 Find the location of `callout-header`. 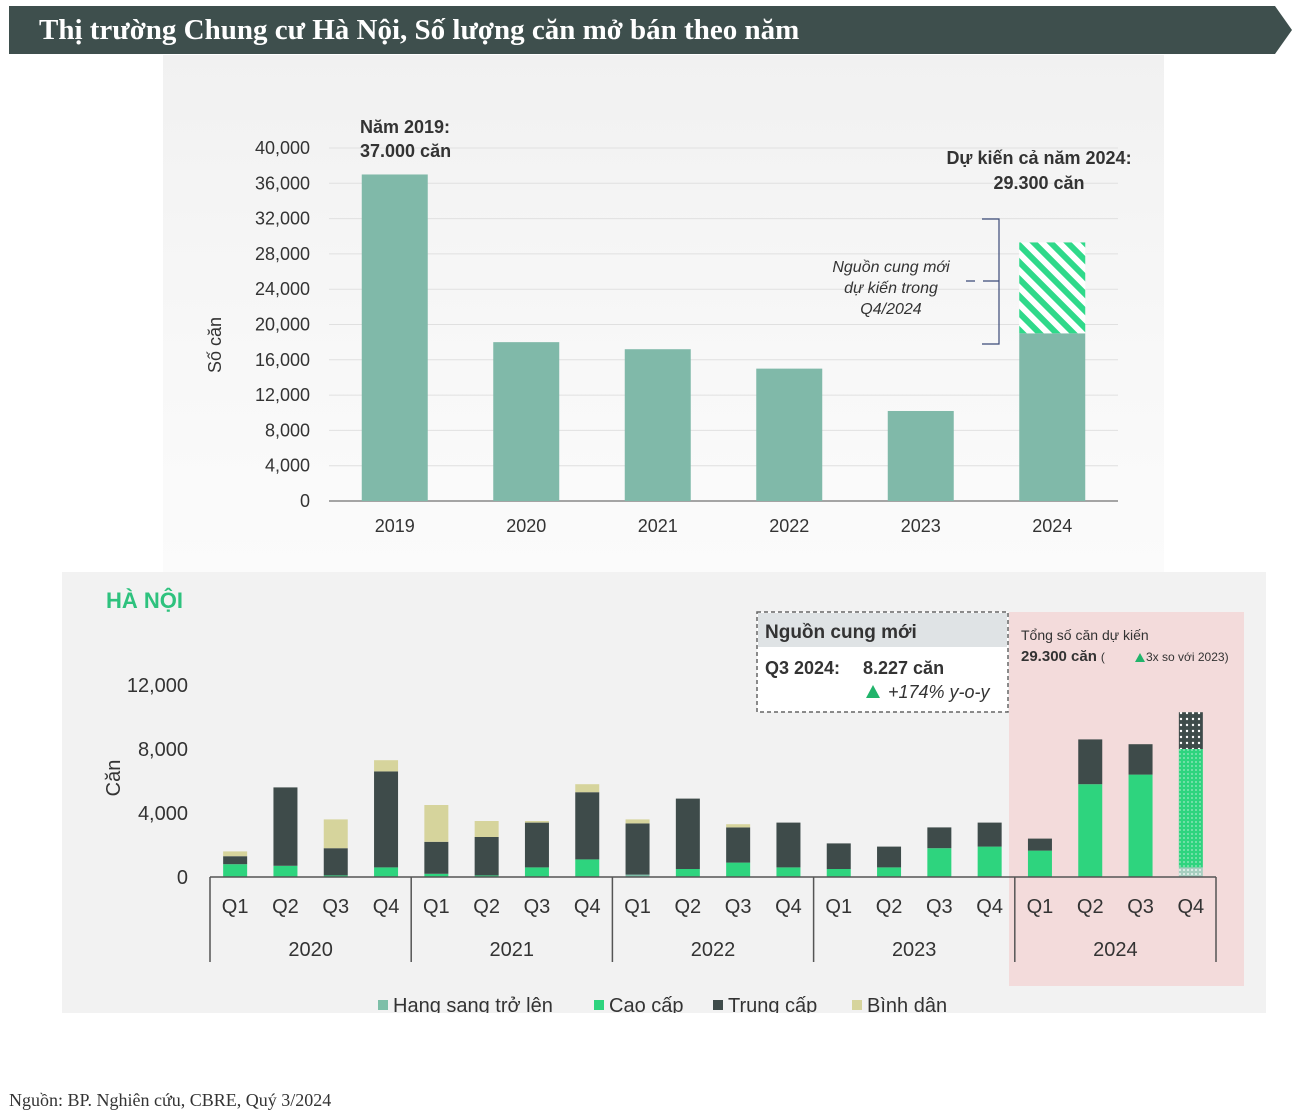

callout-header is located at coordinates (882, 630).